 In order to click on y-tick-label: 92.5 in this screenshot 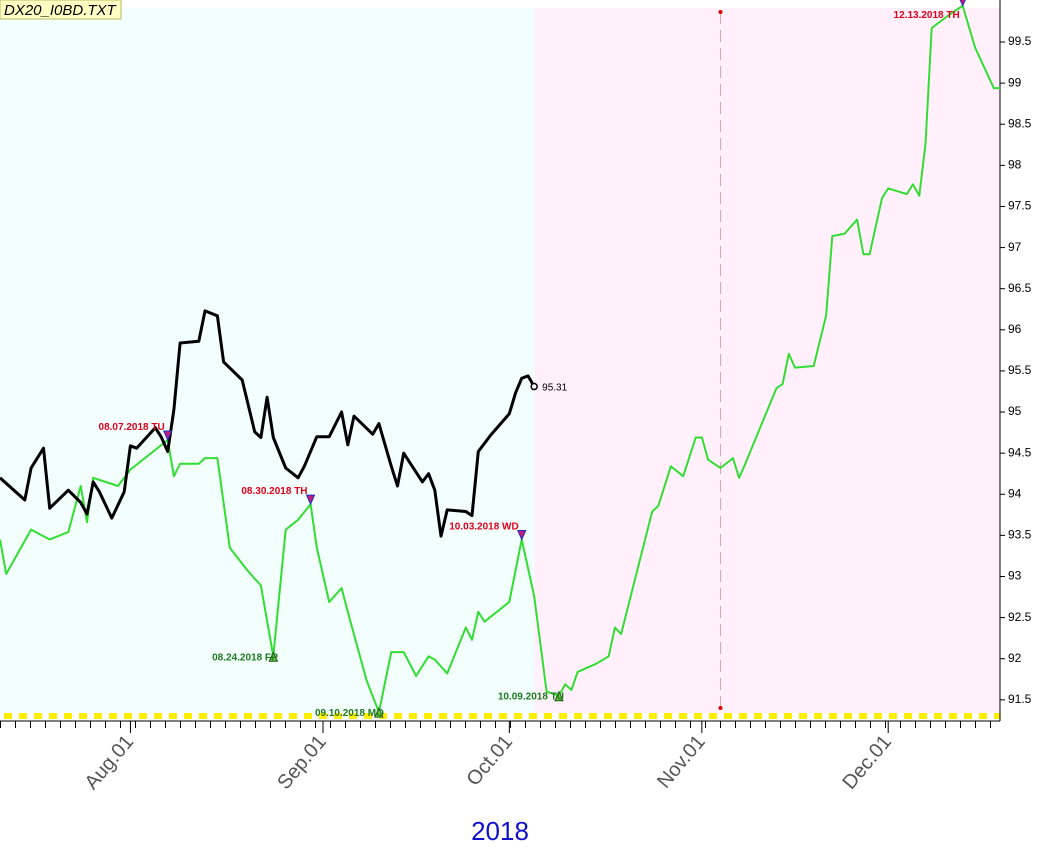, I will do `click(1020, 617)`.